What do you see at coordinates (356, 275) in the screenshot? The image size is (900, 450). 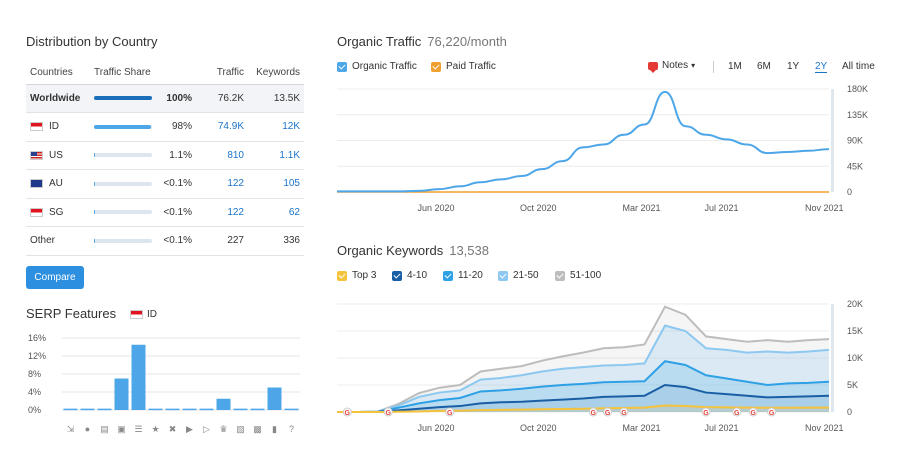 I see `legend-top3: Top 3` at bounding box center [356, 275].